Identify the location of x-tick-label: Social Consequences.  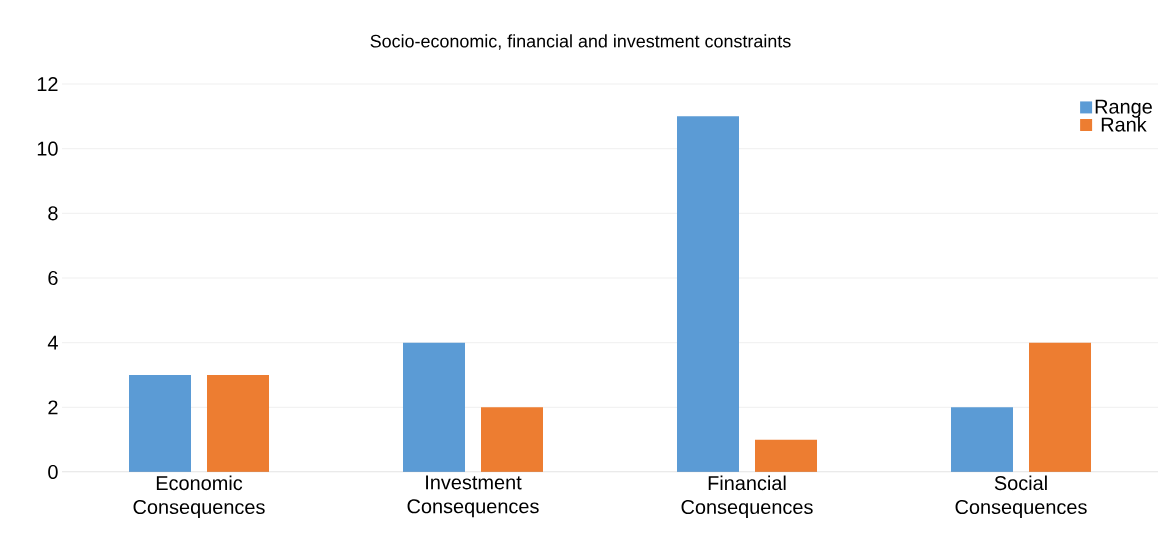
(1021, 497).